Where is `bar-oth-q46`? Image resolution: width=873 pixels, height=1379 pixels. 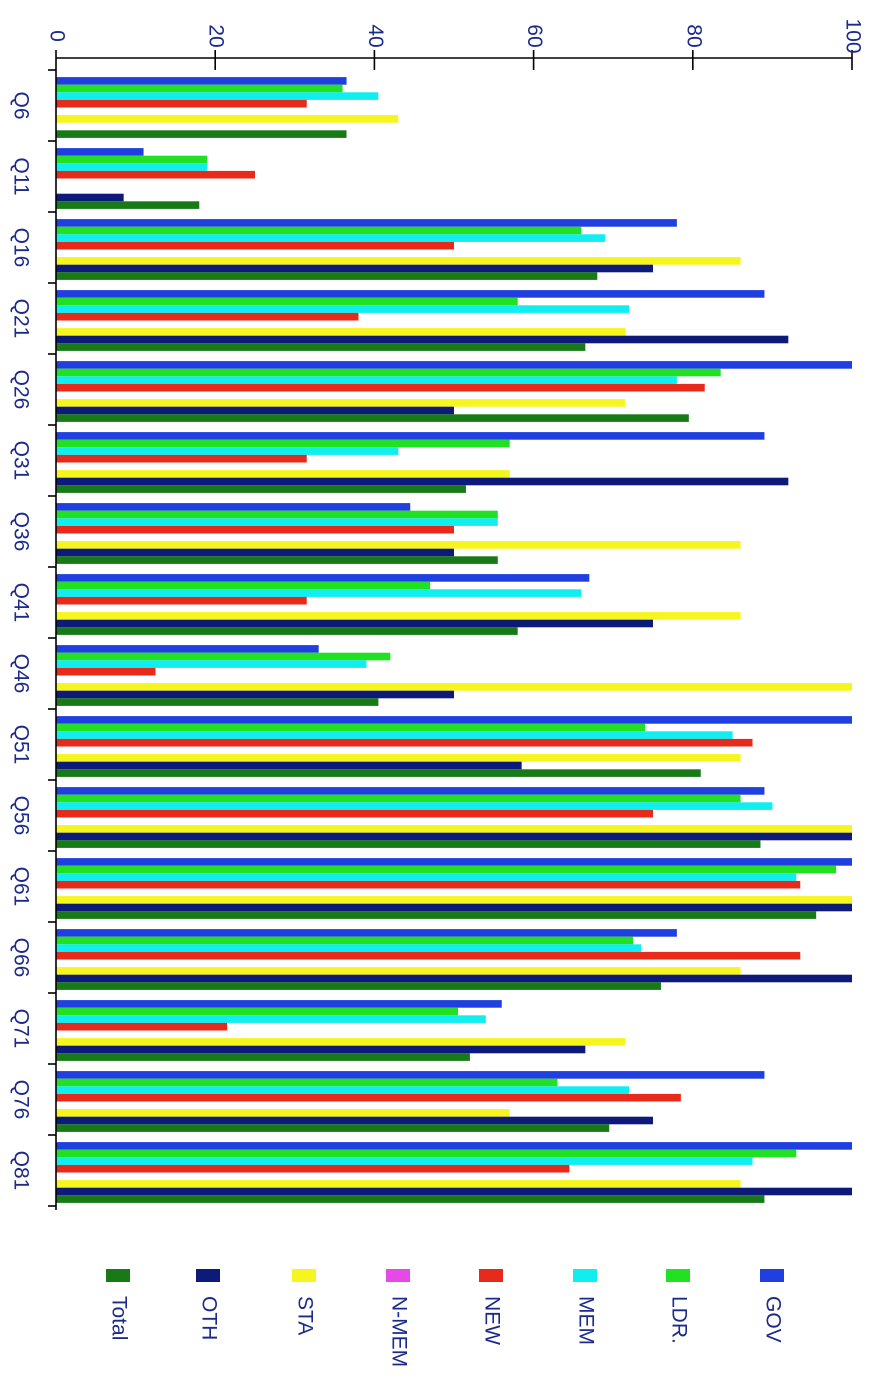 bar-oth-q46 is located at coordinates (255, 694).